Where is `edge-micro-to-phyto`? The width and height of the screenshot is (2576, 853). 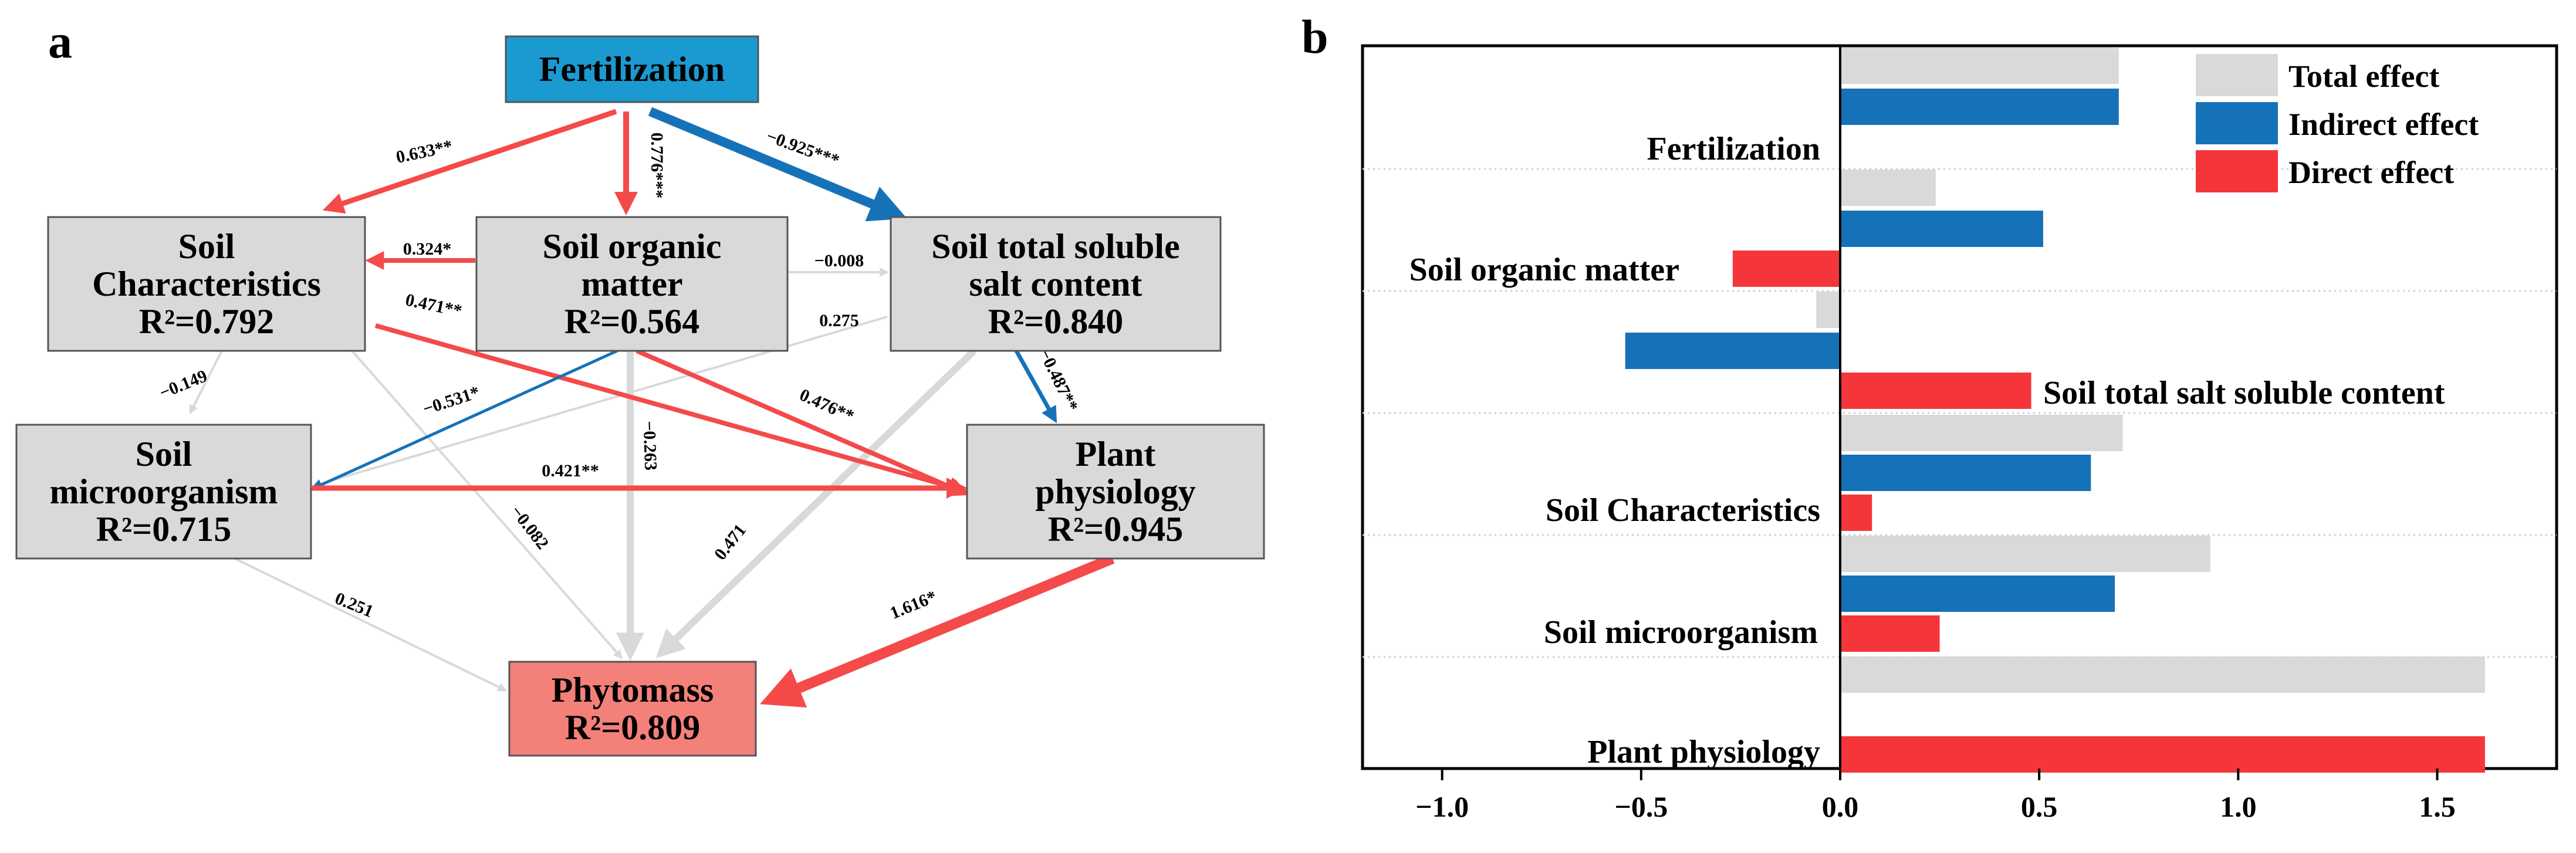
edge-micro-to-phyto is located at coordinates (371, 624).